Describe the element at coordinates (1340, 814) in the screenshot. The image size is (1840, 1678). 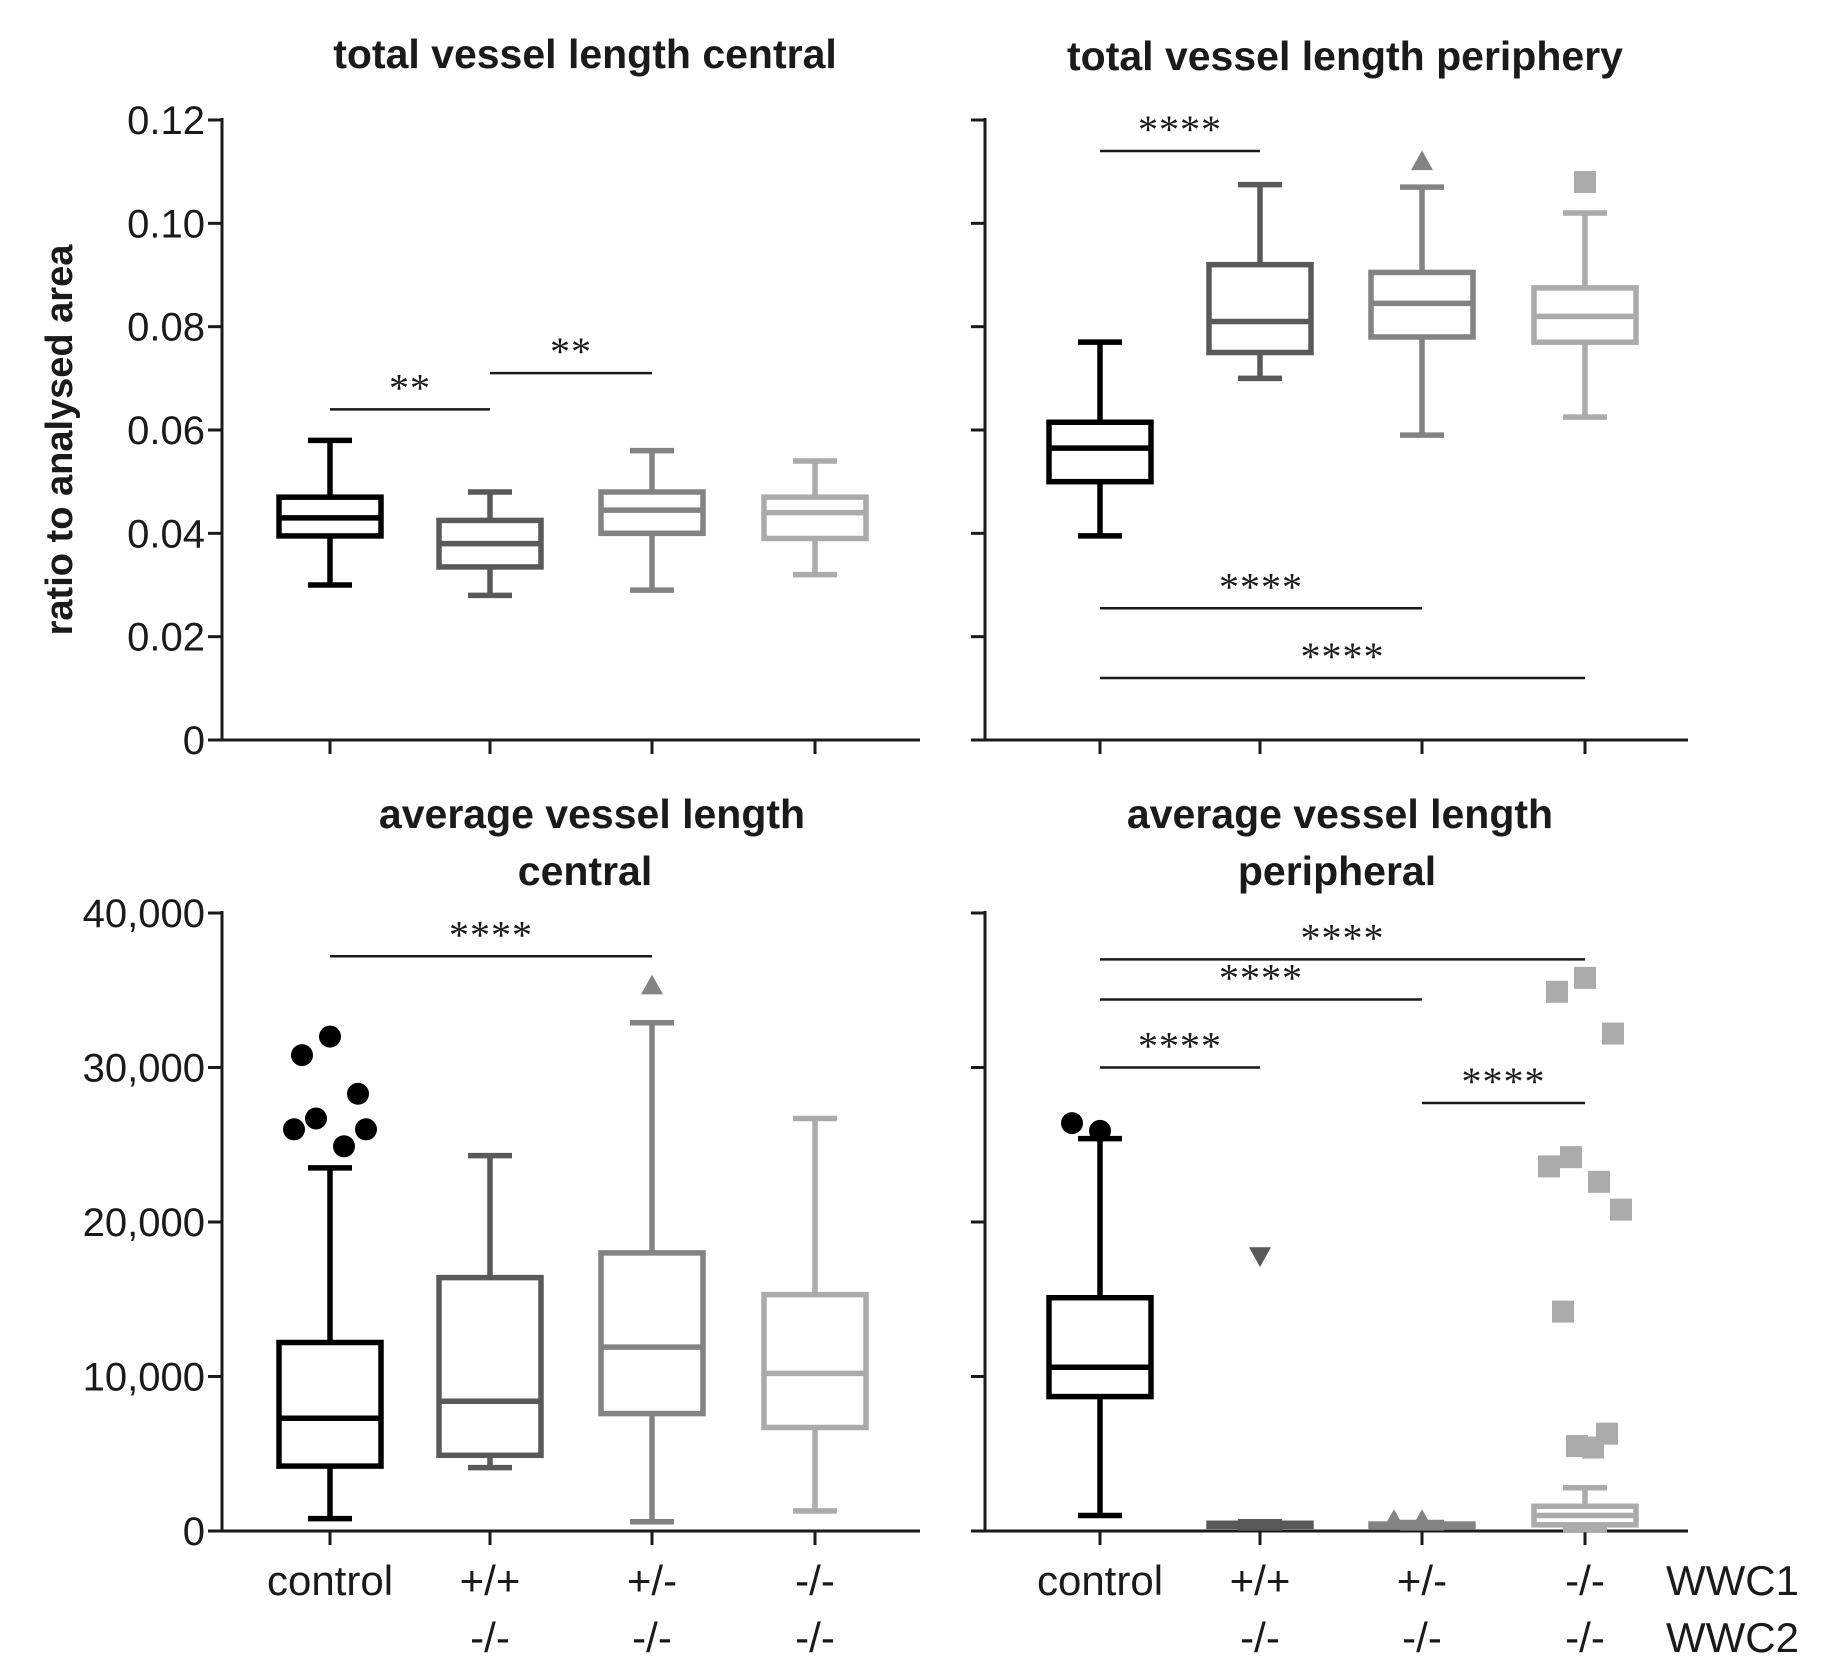
I see `chart-title-average-peripheral-line1: average vessel length` at that location.